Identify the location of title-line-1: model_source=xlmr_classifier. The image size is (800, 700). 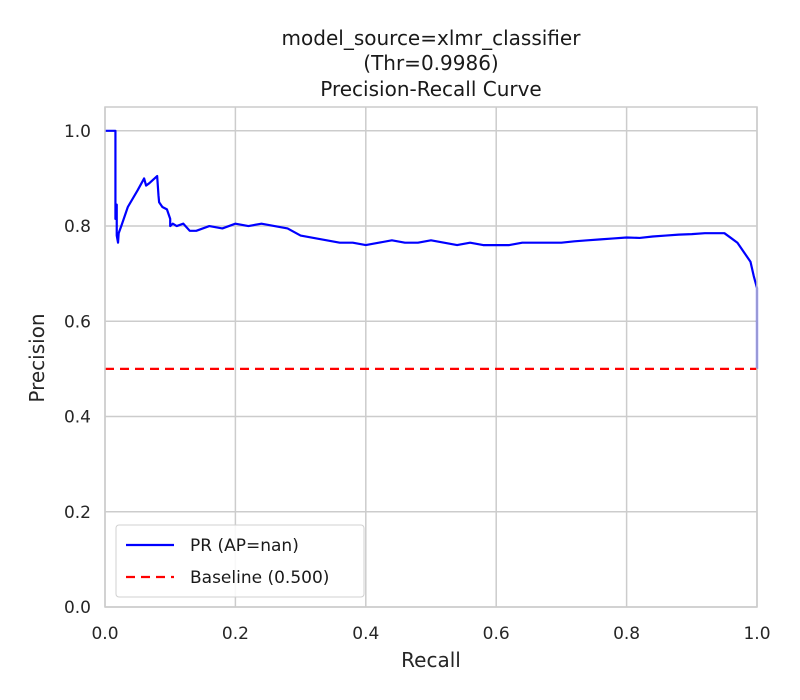
(432, 38).